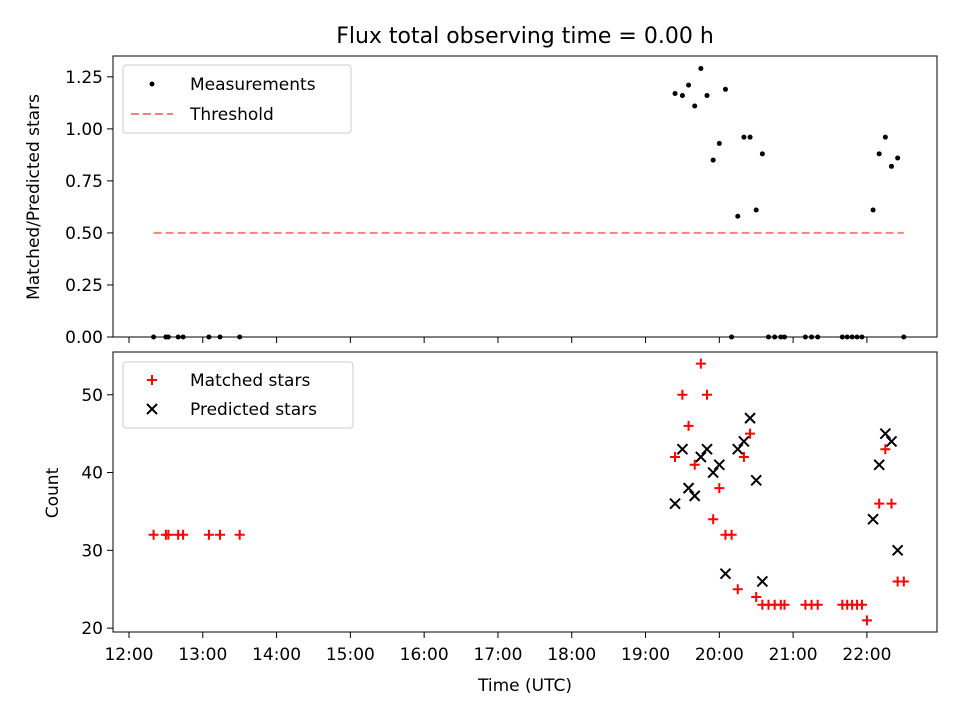 Image resolution: width=960 pixels, height=720 pixels. I want to click on top-y-tick-label: 0.75, so click(84, 182).